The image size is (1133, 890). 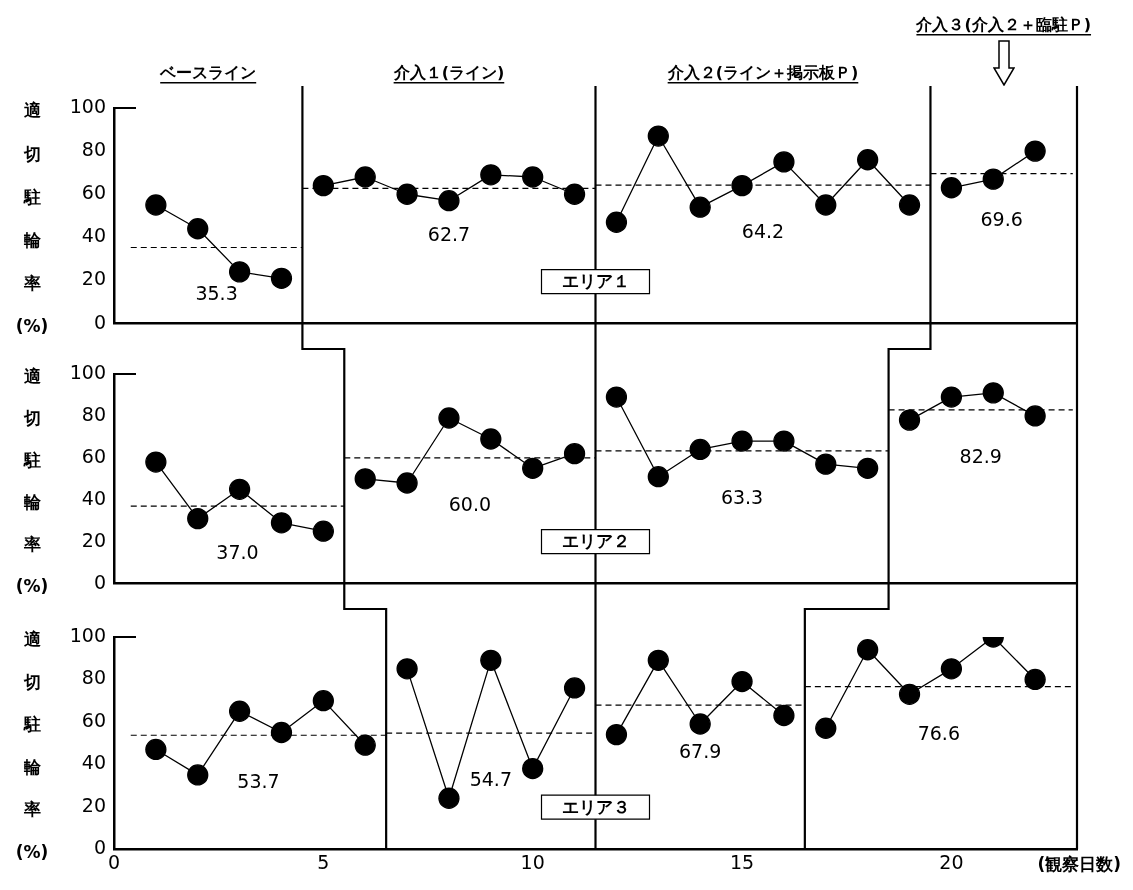 What do you see at coordinates (1079, 864) in the screenshot?
I see `x-axis-title: (観察日数)` at bounding box center [1079, 864].